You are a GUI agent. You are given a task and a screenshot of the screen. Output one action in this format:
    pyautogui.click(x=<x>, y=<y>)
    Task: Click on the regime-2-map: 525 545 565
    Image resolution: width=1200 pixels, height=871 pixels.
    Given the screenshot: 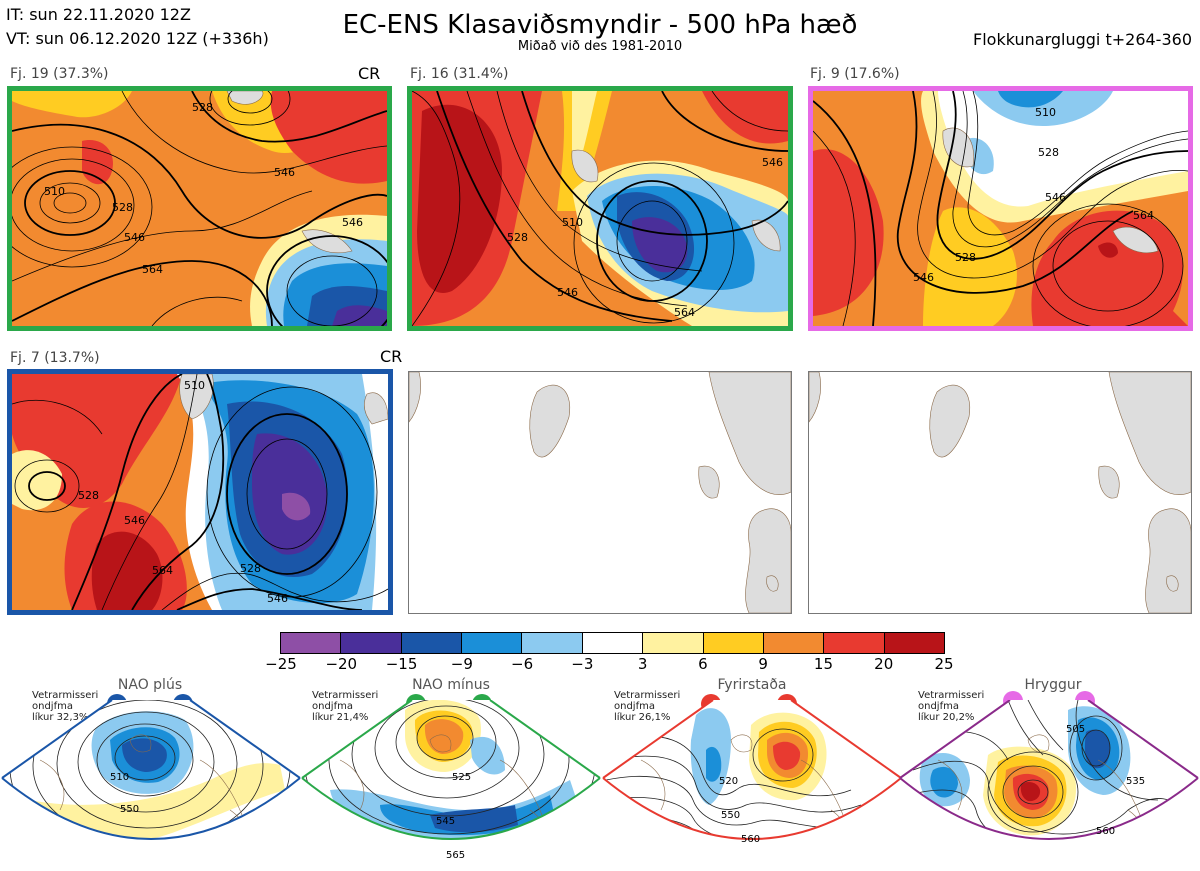 What is the action you would take?
    pyautogui.click(x=451, y=785)
    